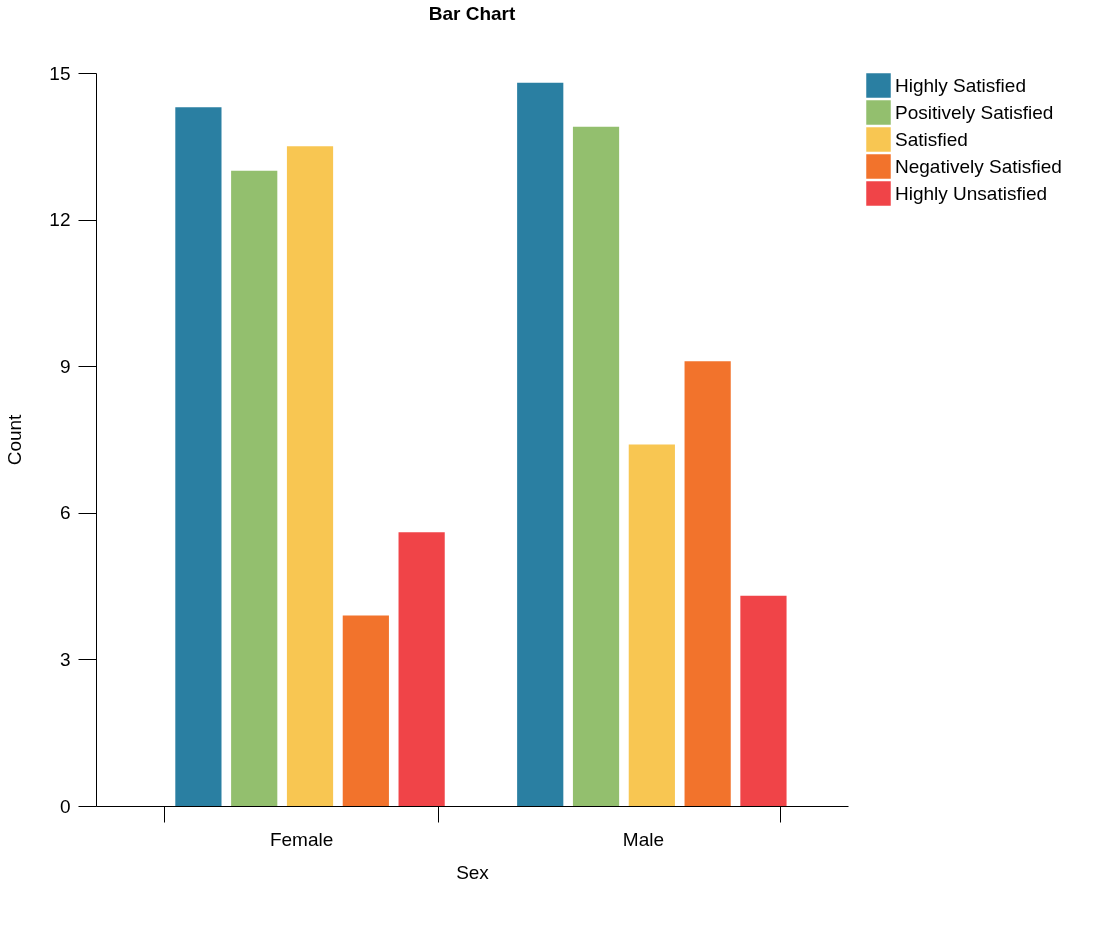 The image size is (1107, 941). Describe the element at coordinates (931, 139) in the screenshot. I see `legend-label: Satisfied` at that location.